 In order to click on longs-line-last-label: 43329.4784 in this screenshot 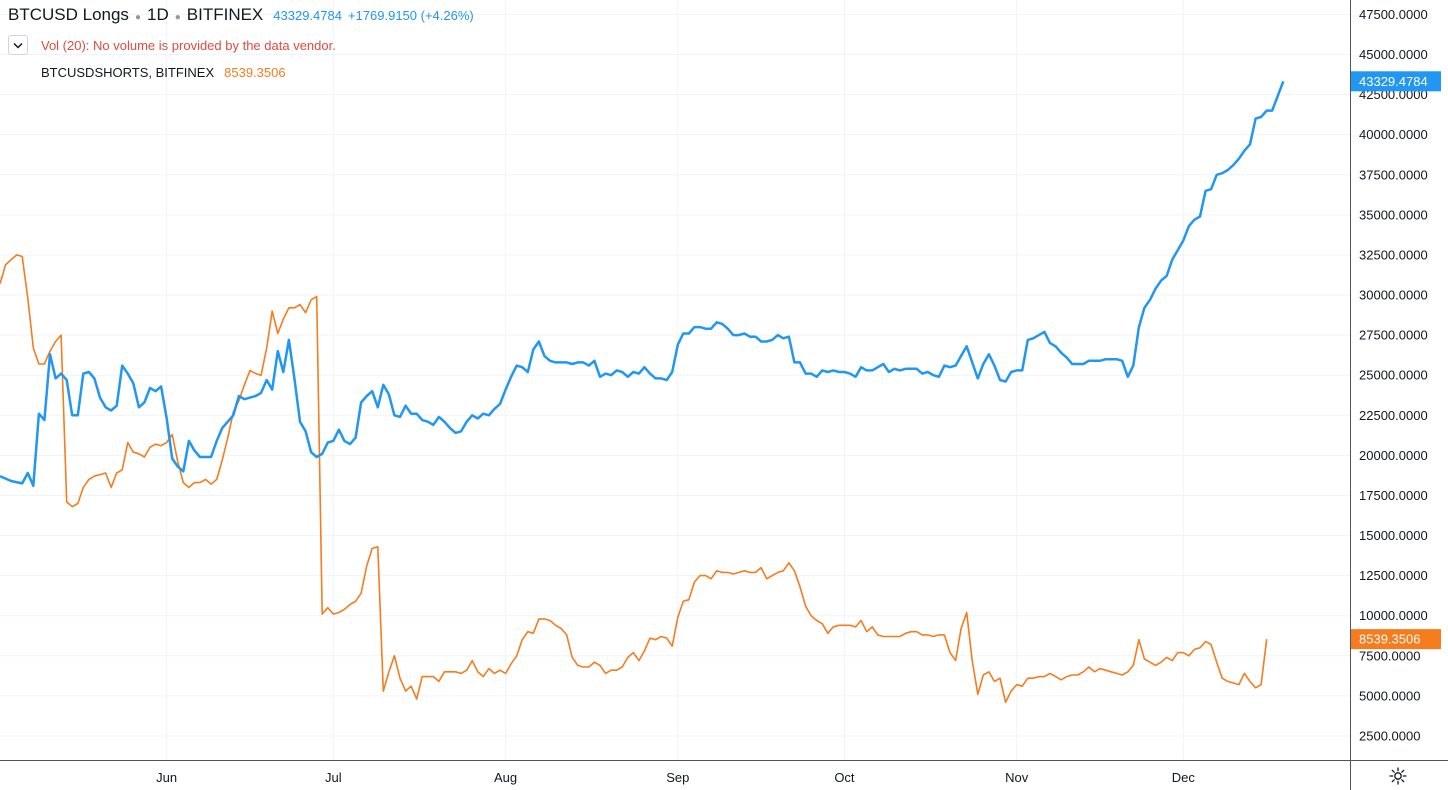, I will do `click(1393, 81)`.